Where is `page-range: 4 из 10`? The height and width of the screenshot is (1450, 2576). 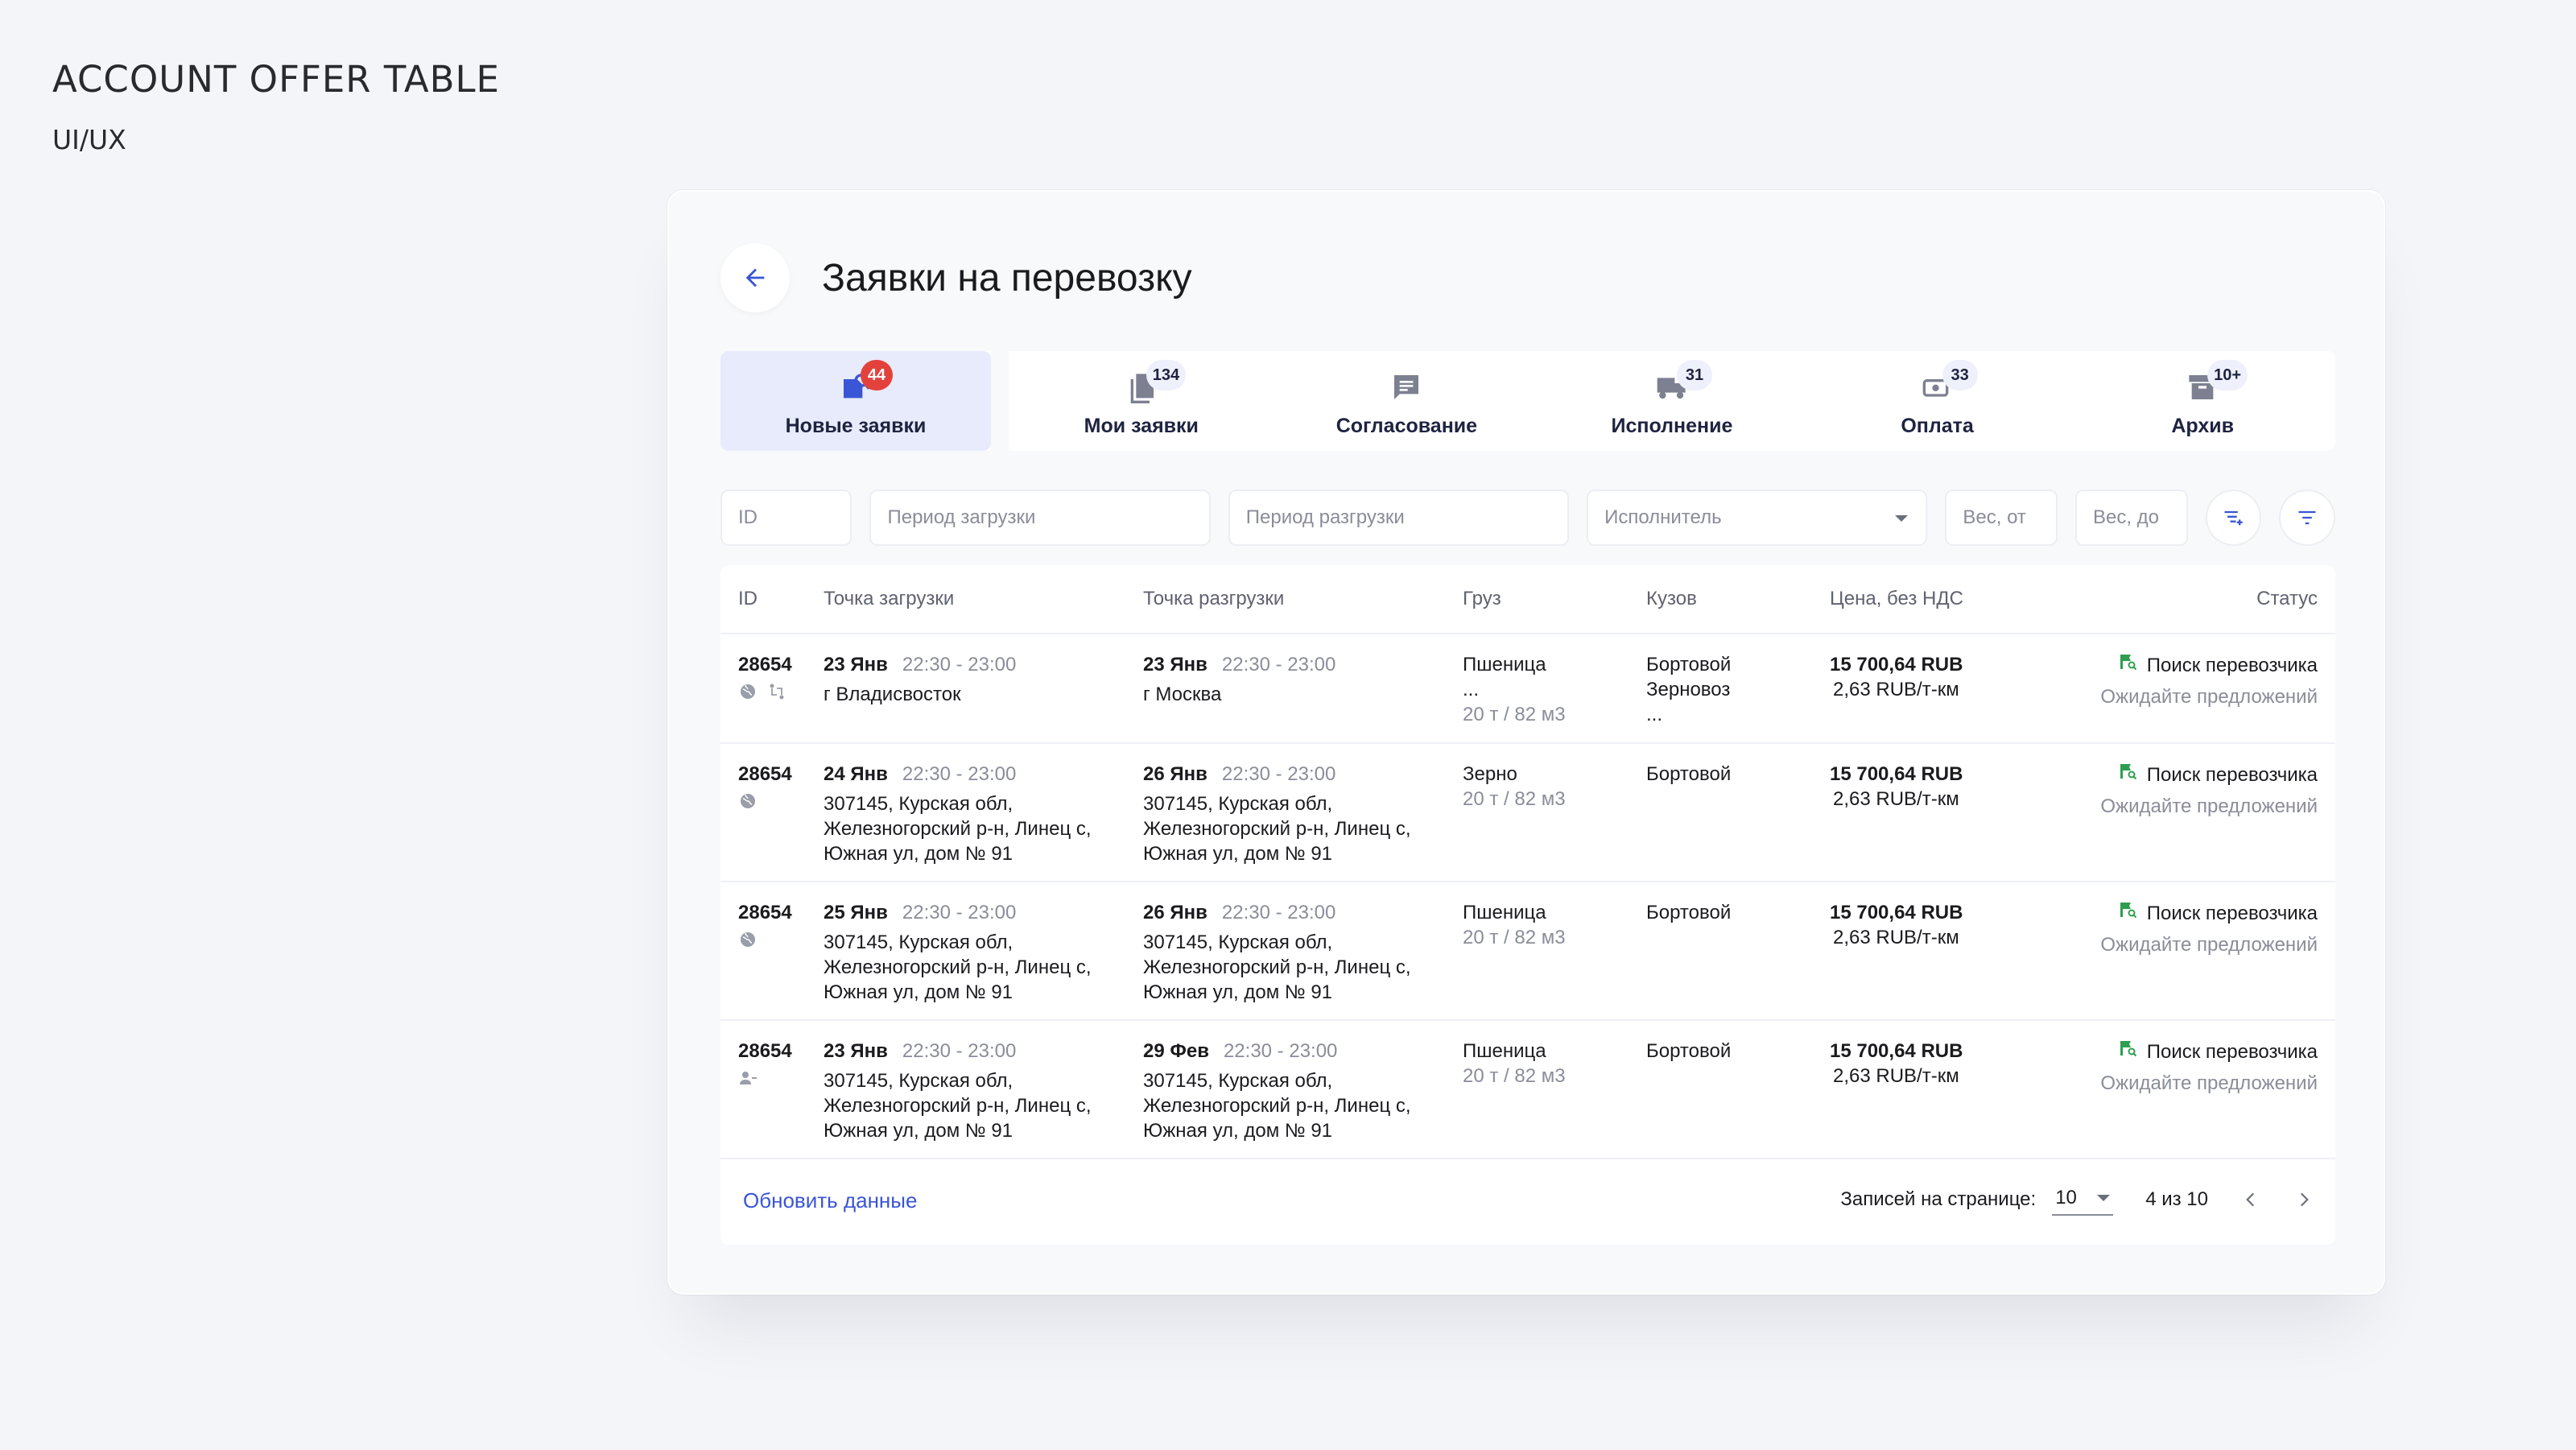 page-range: 4 из 10 is located at coordinates (2176, 1199).